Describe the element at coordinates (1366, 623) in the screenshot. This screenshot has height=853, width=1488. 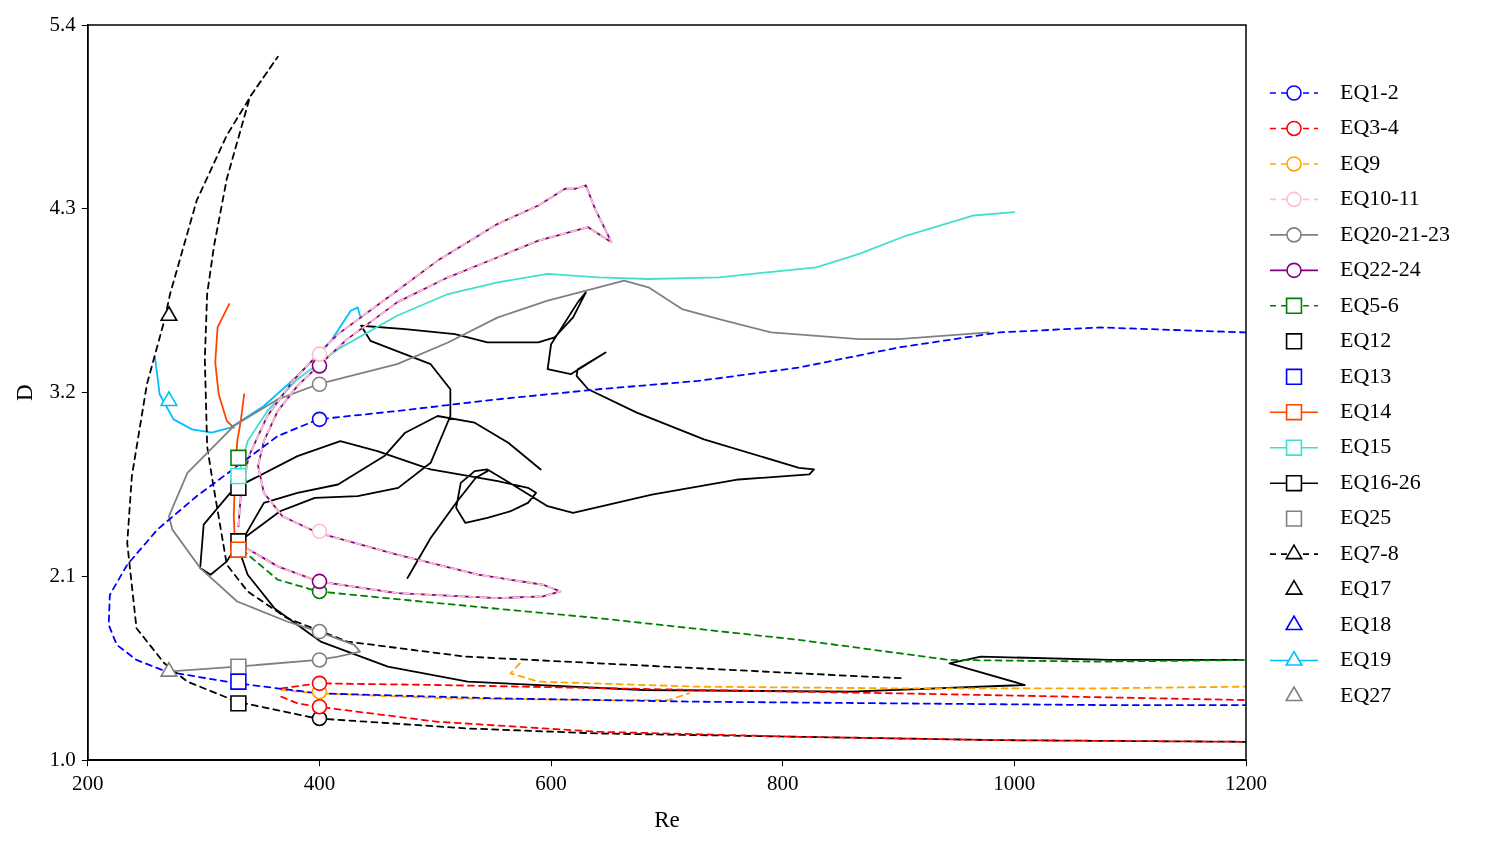
I see `legend-label: EQ18` at that location.